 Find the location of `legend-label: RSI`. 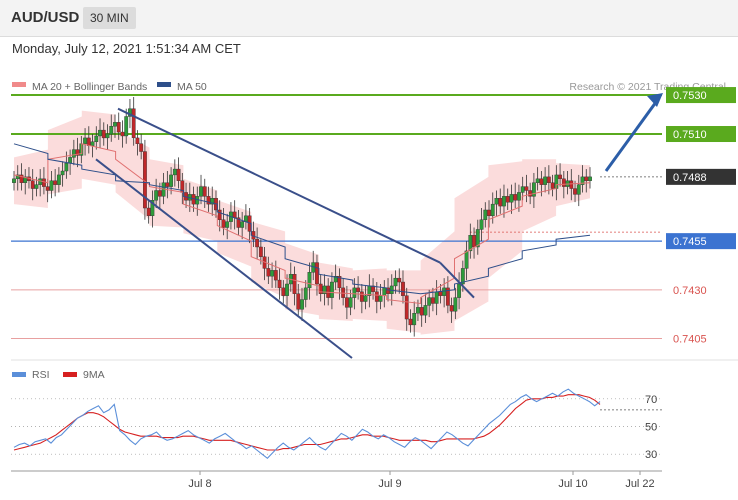

legend-label: RSI is located at coordinates (41, 375).